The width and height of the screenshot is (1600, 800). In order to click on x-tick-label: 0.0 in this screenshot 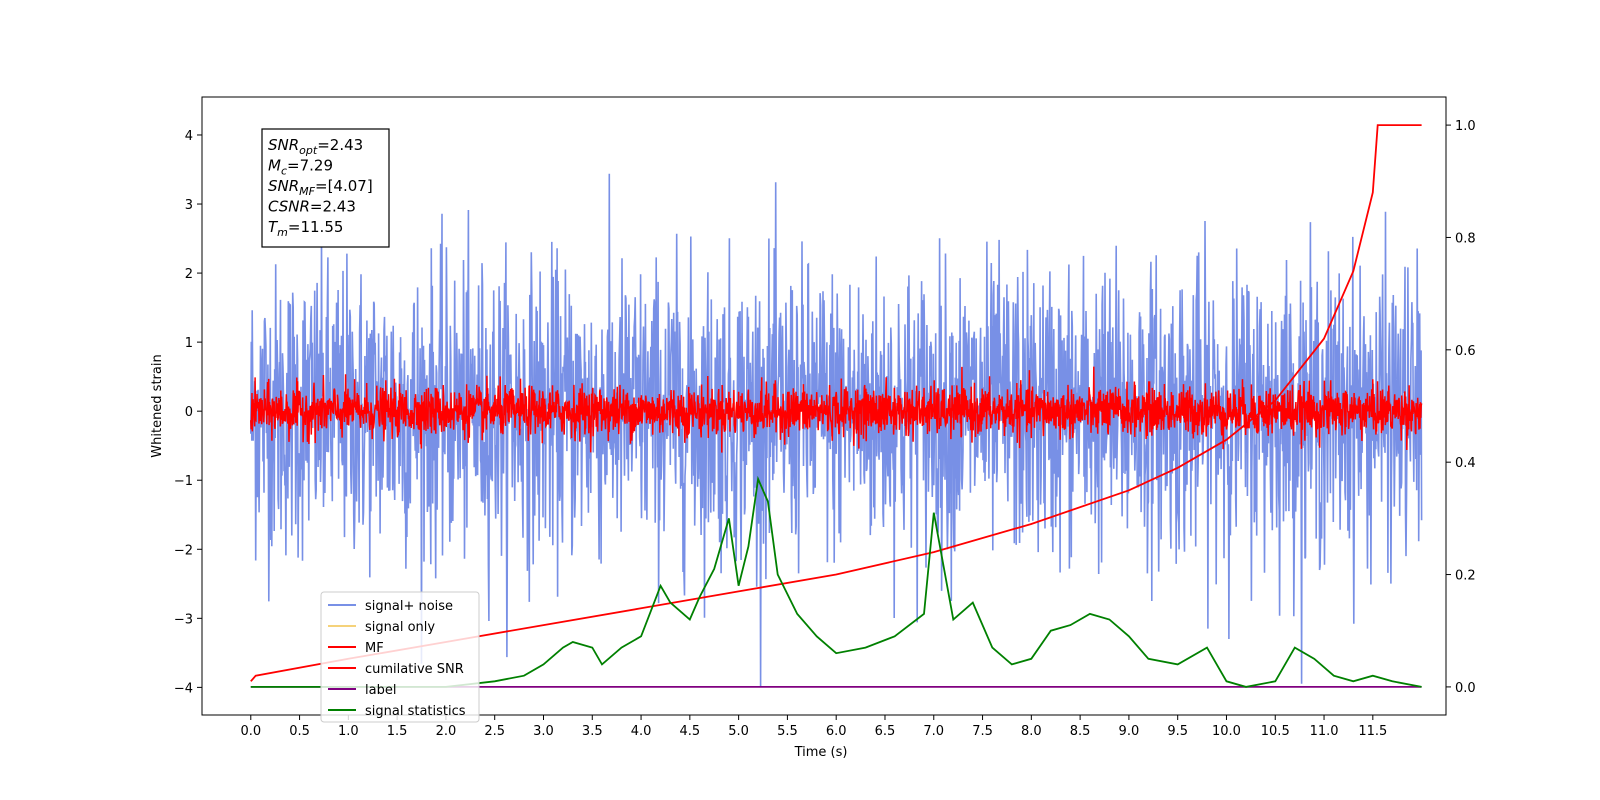, I will do `click(250, 731)`.